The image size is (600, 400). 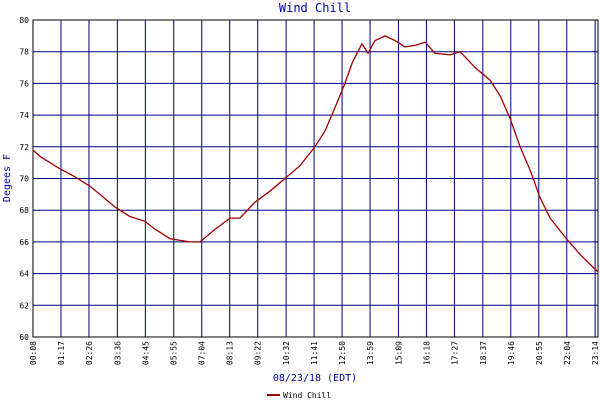 What do you see at coordinates (539, 353) in the screenshot?
I see `x-tick-label: 20:55` at bounding box center [539, 353].